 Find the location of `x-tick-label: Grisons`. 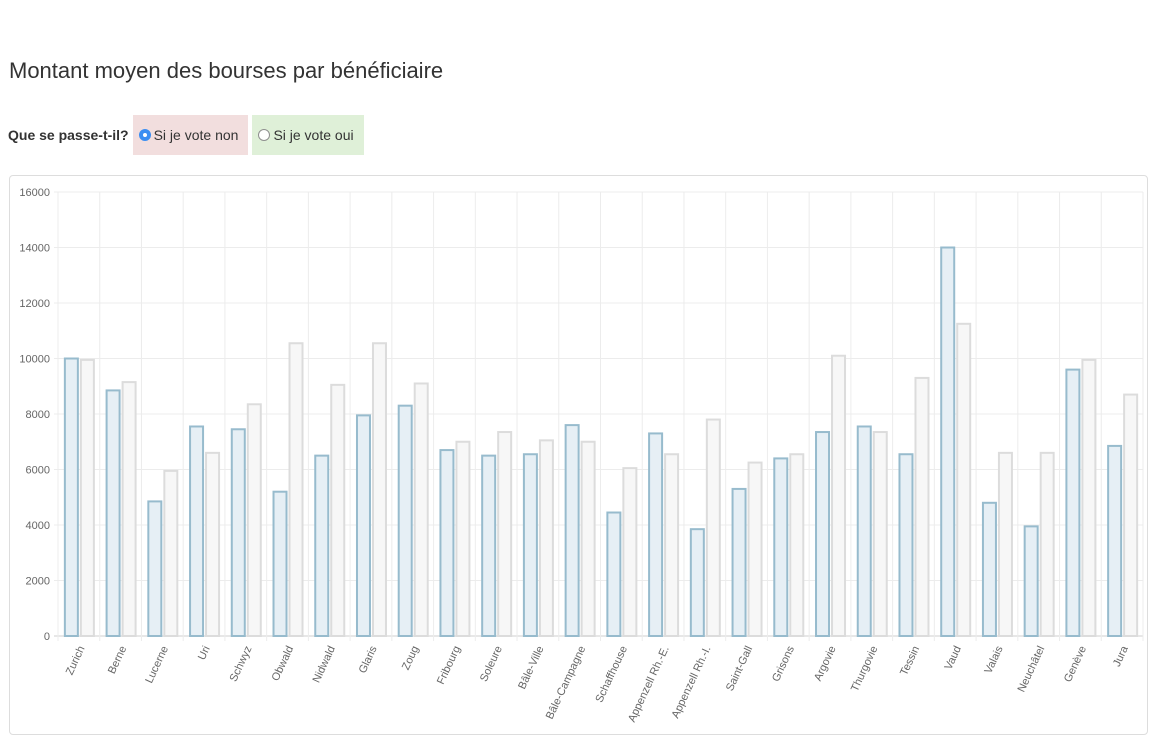

x-tick-label: Grisons is located at coordinates (783, 664).